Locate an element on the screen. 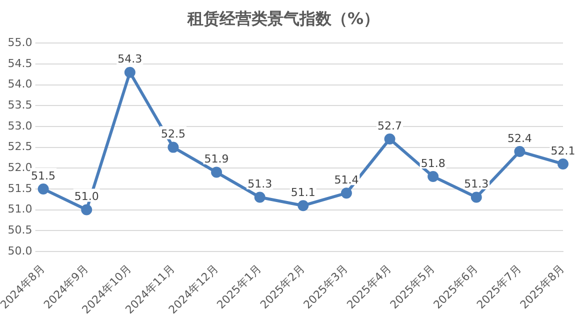 This screenshot has width=579, height=324. data-label: 52.5 is located at coordinates (173, 134).